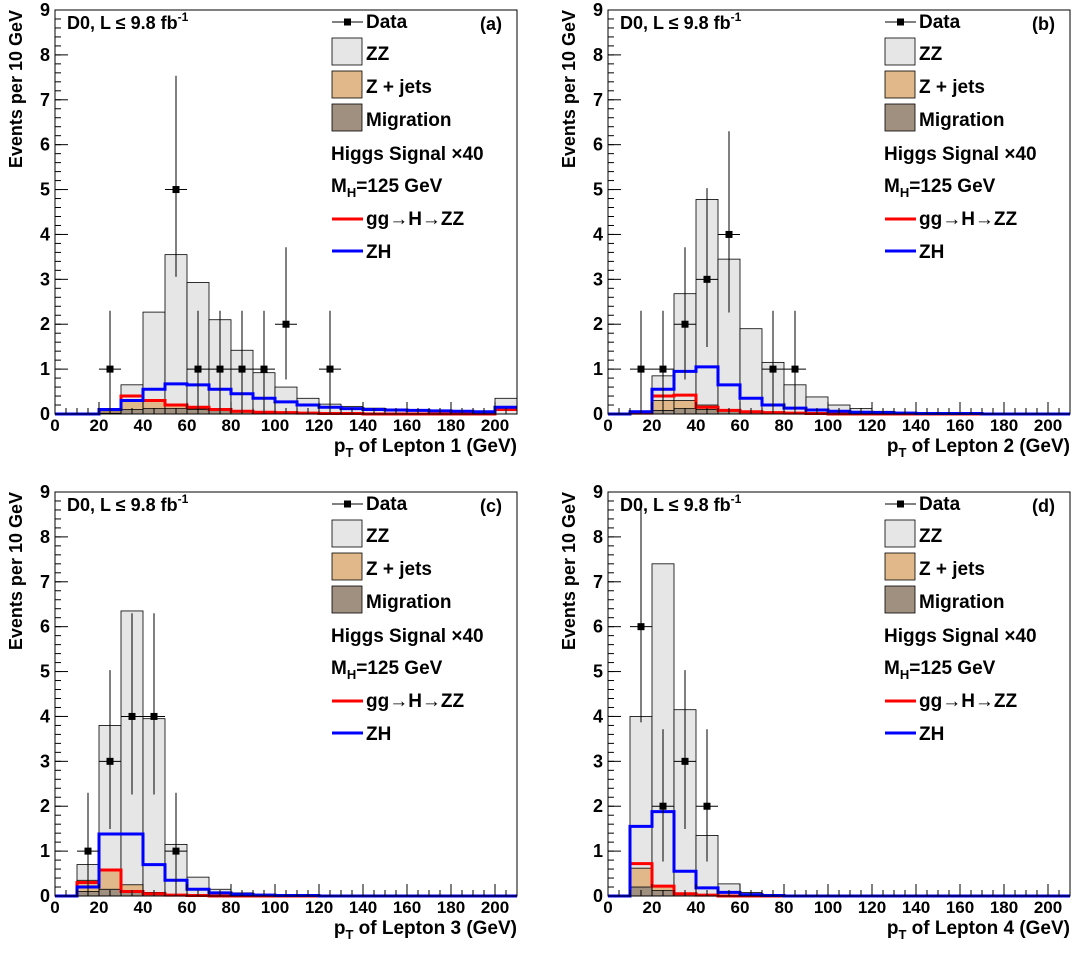  What do you see at coordinates (916, 907) in the screenshot?
I see `x-tick-label: 140` at bounding box center [916, 907].